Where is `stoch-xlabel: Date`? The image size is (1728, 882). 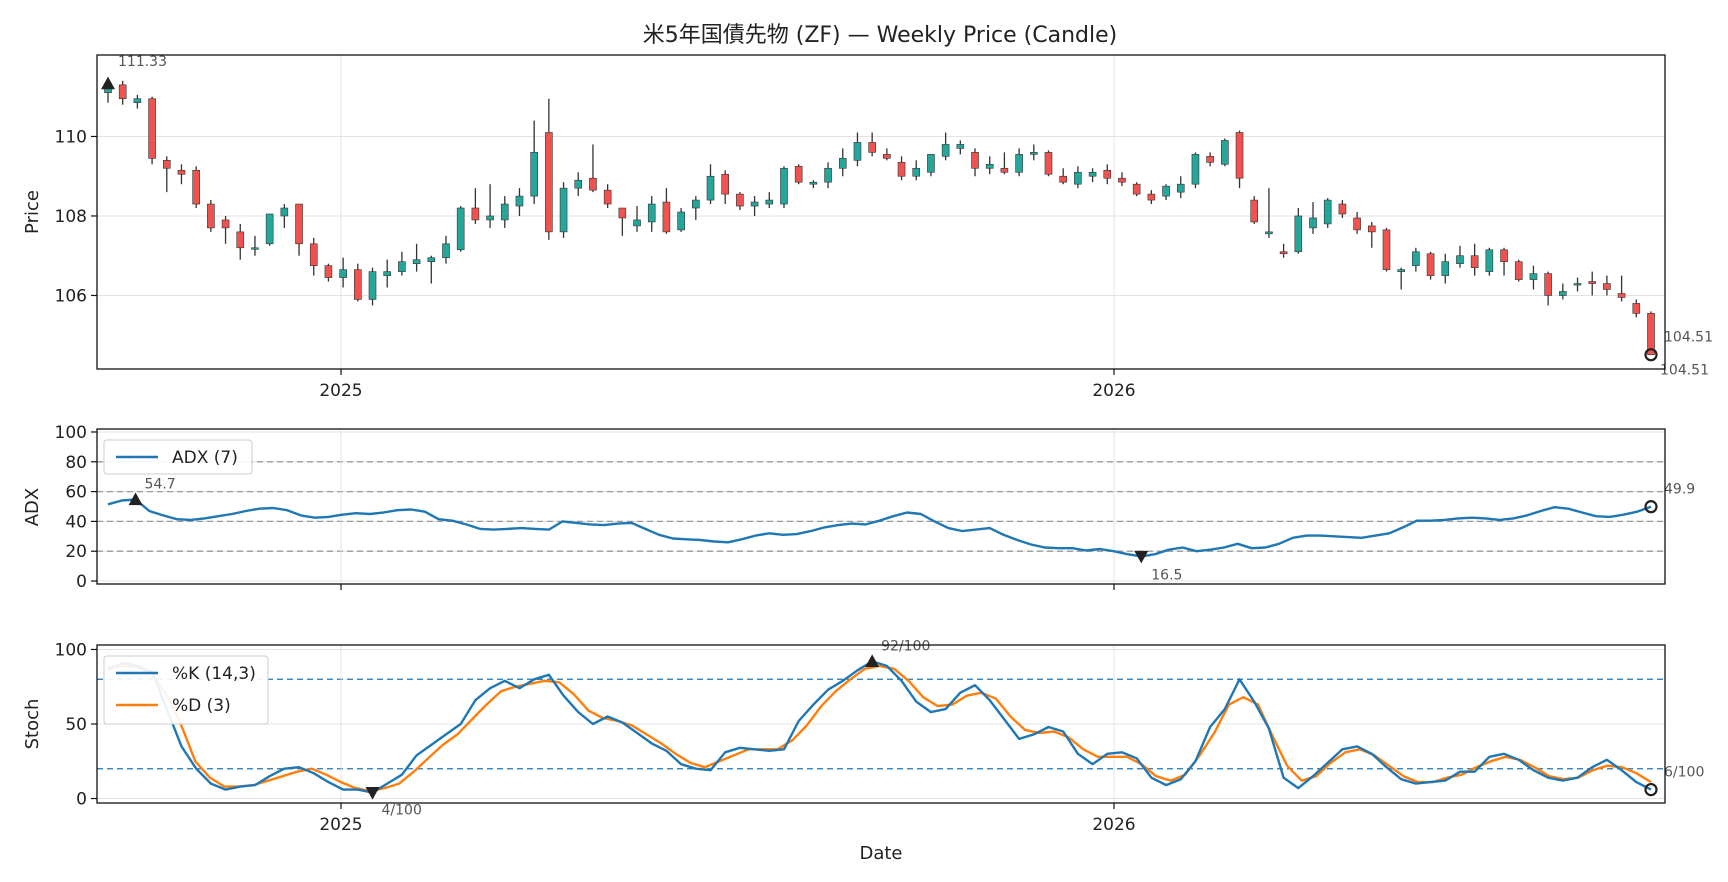 stoch-xlabel: Date is located at coordinates (880, 853).